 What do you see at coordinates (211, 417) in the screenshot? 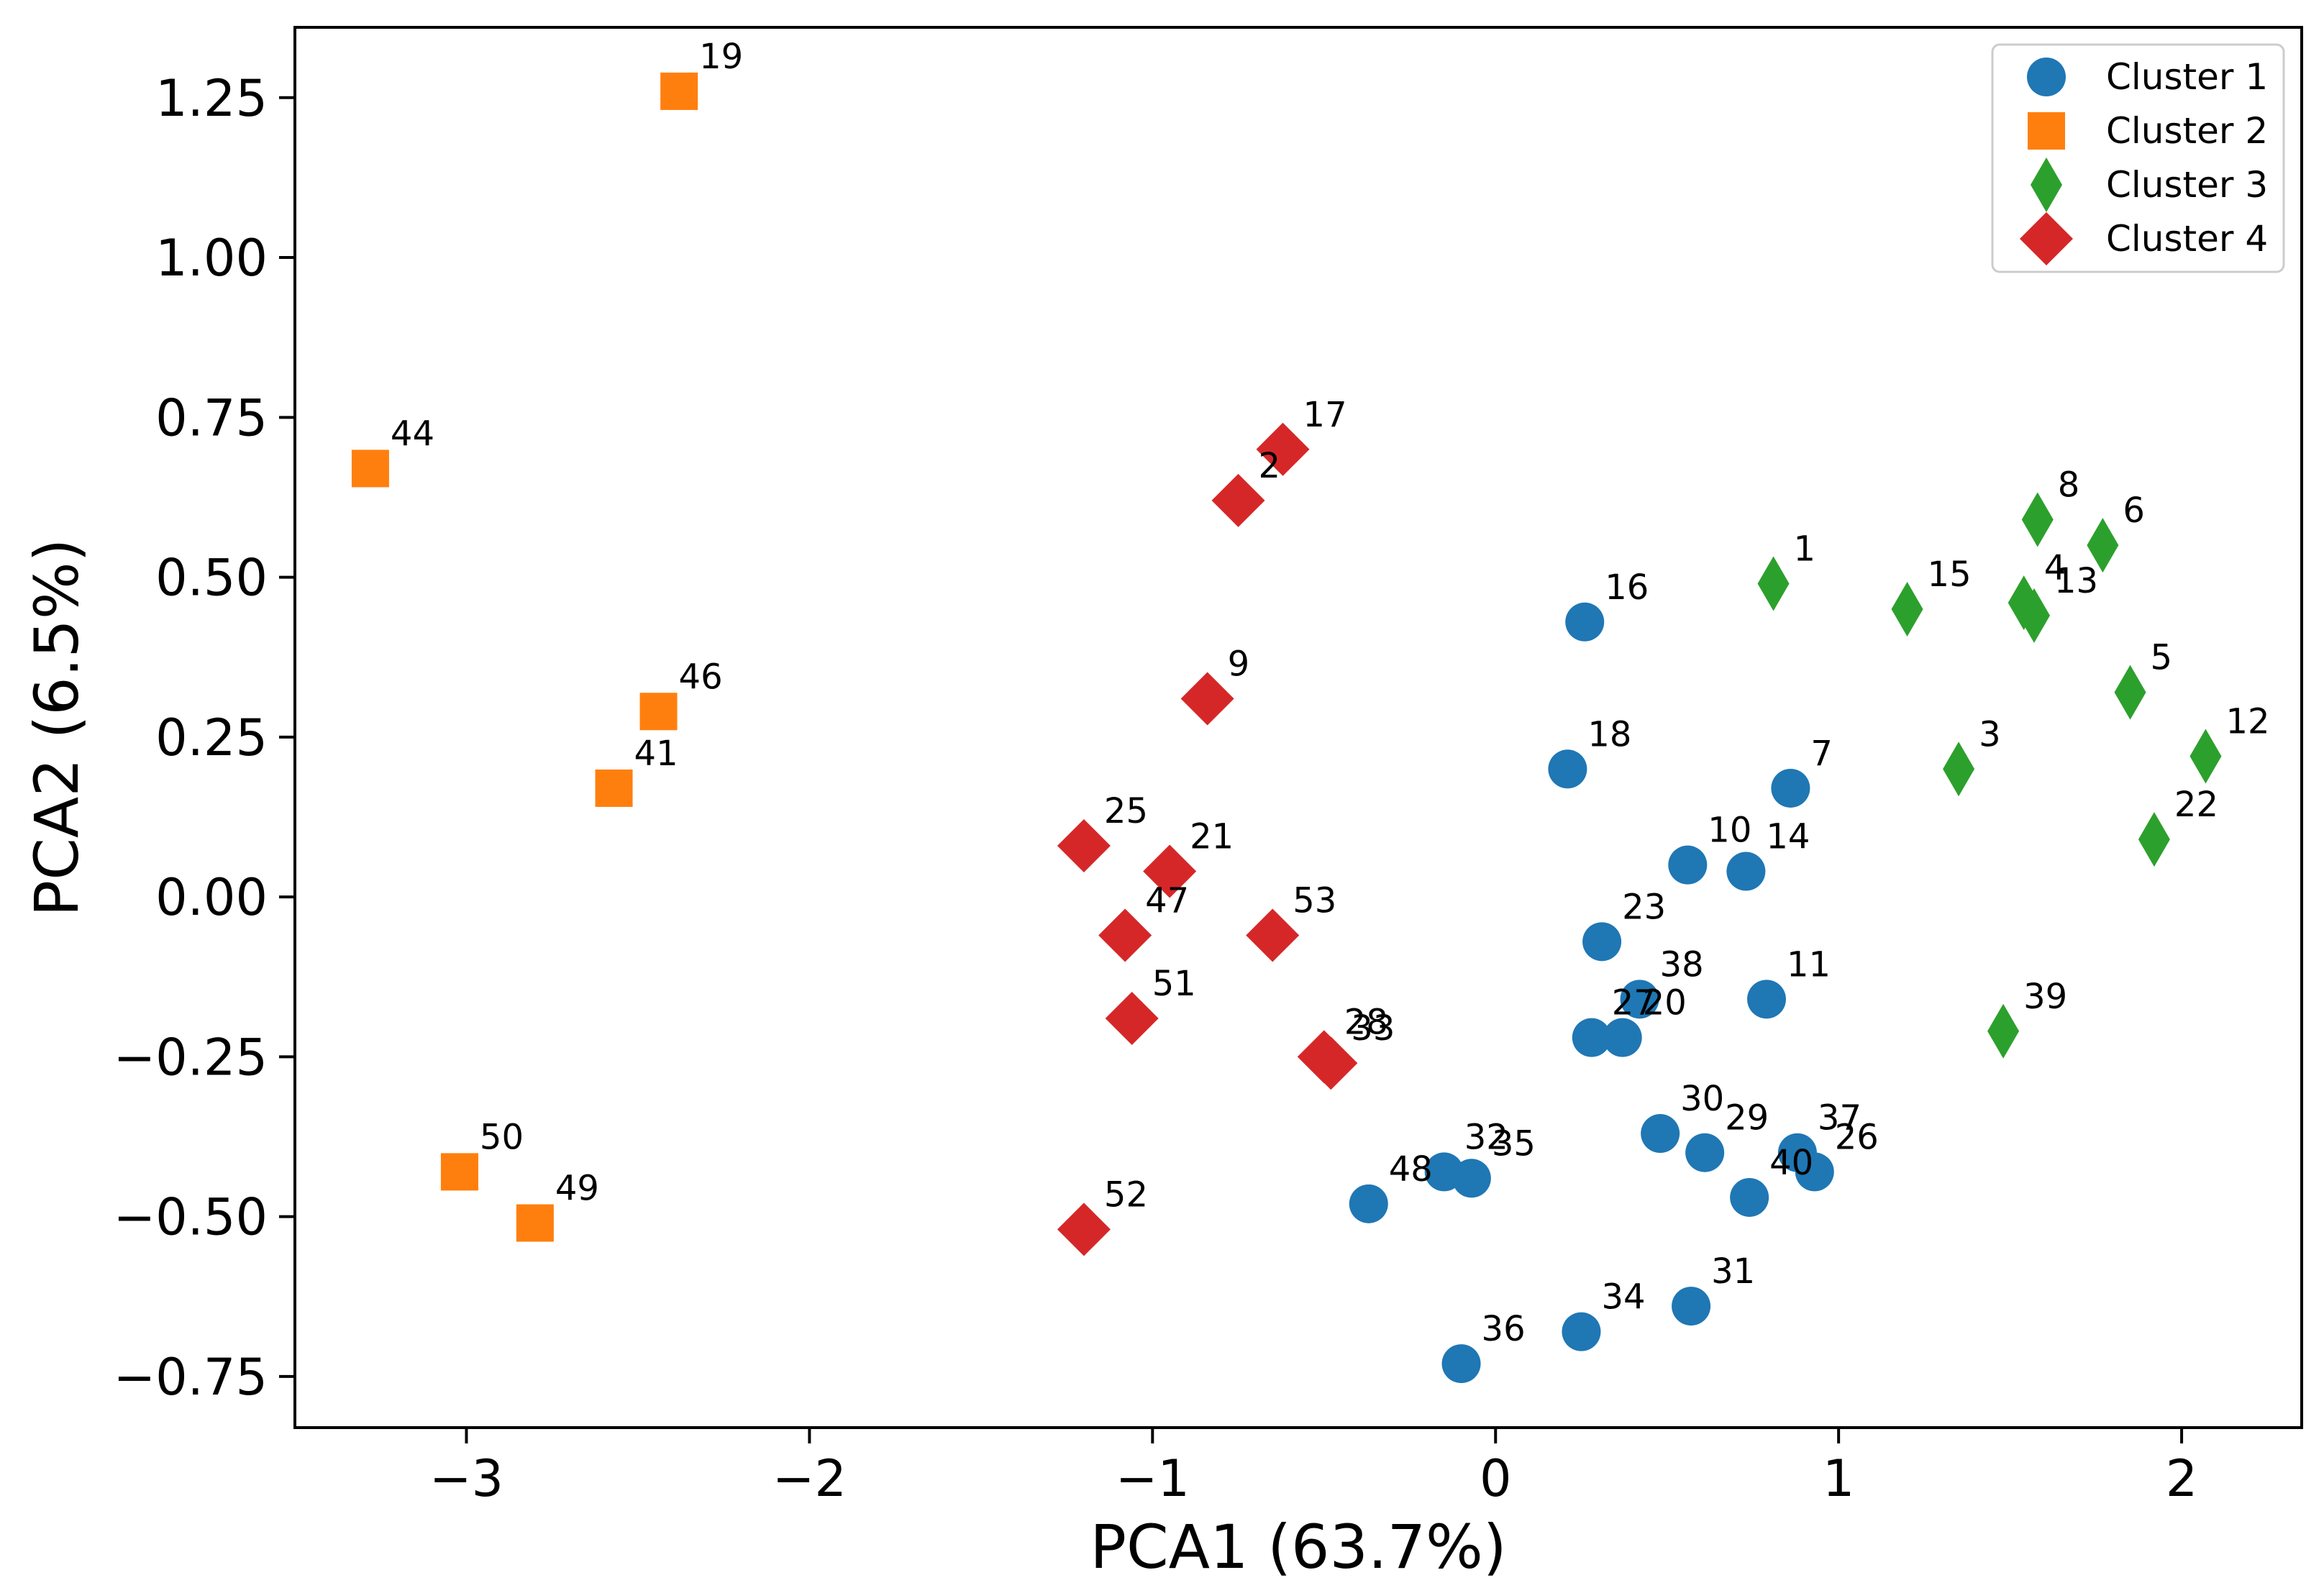
I see `y-tick-label: 0.75` at bounding box center [211, 417].